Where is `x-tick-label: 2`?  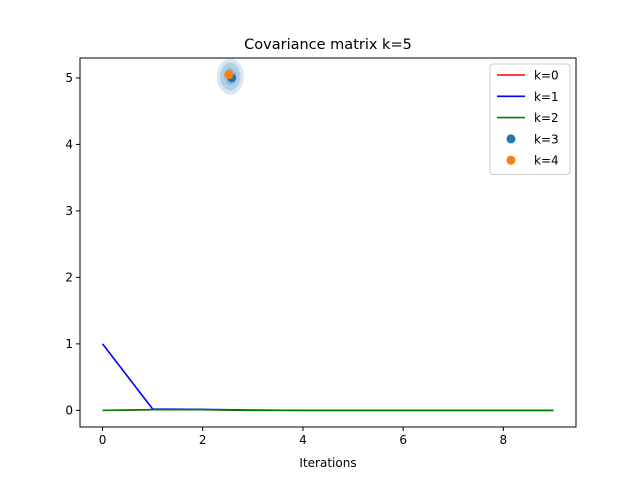
x-tick-label: 2 is located at coordinates (203, 440).